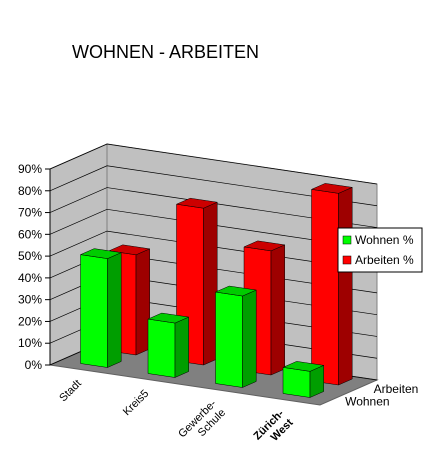 This screenshot has width=434, height=459. What do you see at coordinates (396, 389) in the screenshot?
I see `depth-label: Arbeiten` at bounding box center [396, 389].